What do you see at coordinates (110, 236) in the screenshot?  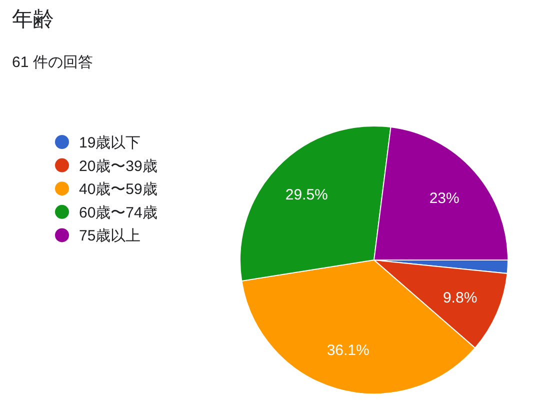 I see `legend-label: 75歳以上` at bounding box center [110, 236].